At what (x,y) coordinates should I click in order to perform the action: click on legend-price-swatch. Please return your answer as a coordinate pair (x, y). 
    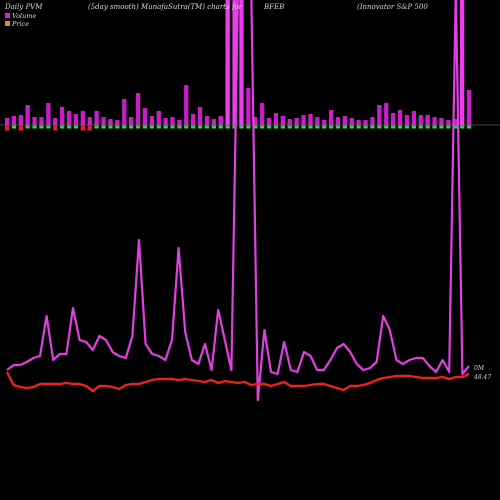
    Looking at the image, I should click on (7, 23).